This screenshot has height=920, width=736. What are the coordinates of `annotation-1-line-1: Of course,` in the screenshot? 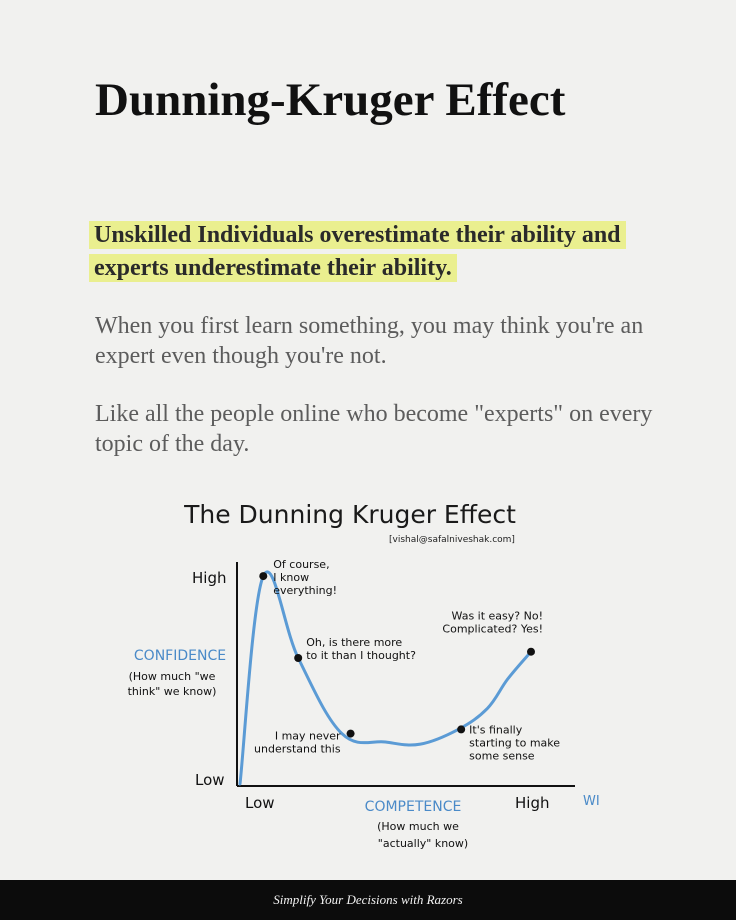 It's located at (301, 564).